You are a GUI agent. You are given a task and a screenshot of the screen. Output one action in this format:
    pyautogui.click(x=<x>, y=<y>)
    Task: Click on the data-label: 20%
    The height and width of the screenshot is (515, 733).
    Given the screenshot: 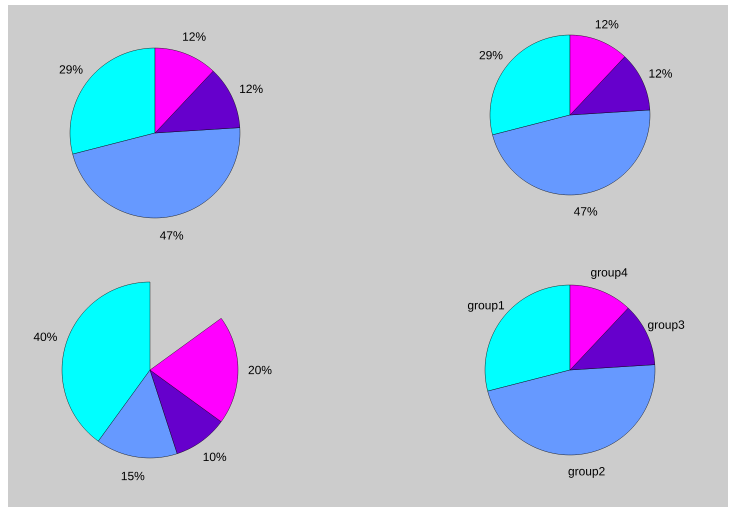 What is the action you would take?
    pyautogui.click(x=260, y=370)
    